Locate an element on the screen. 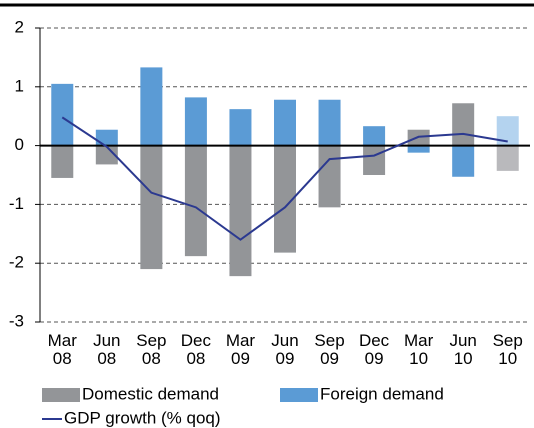 This screenshot has width=534, height=428. y-tick-label: -2 is located at coordinates (16, 262).